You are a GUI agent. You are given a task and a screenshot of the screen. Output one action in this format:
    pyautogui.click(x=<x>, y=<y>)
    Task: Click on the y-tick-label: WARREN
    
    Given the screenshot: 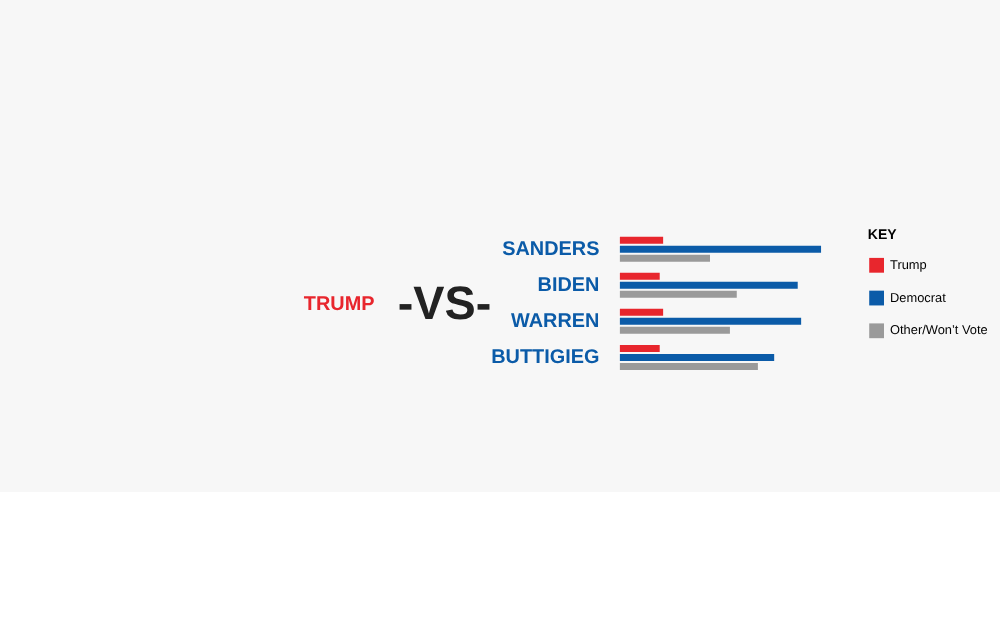 What is the action you would take?
    pyautogui.click(x=555, y=322)
    